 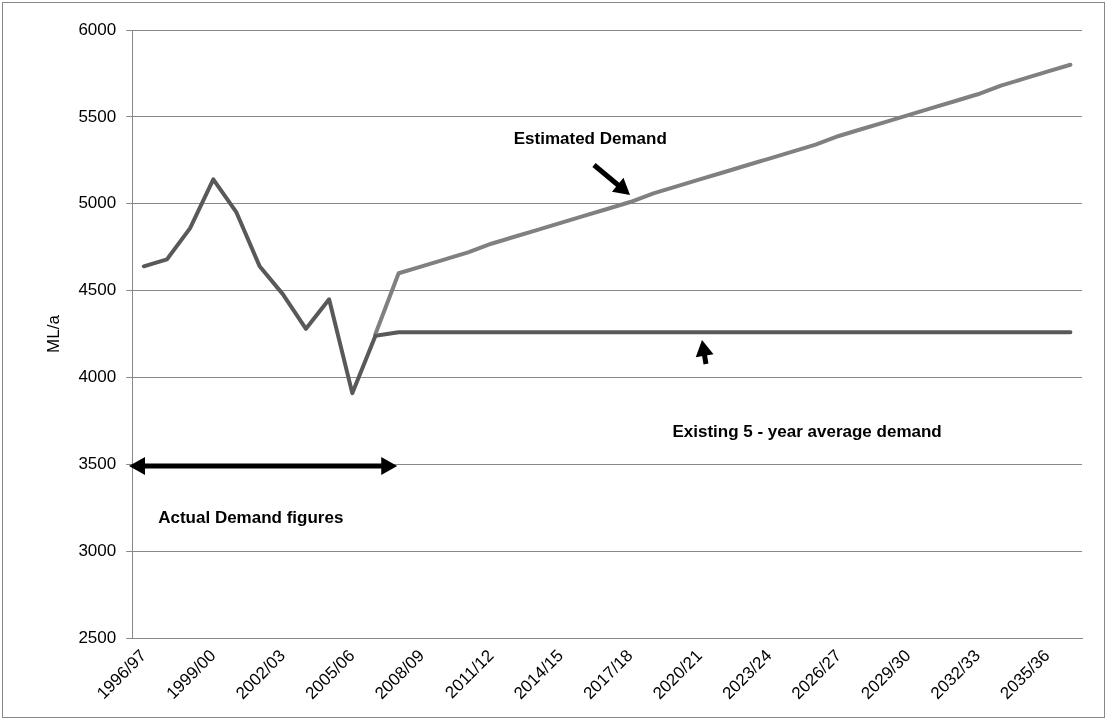 I want to click on y-tick-label: 5500, so click(x=97, y=116).